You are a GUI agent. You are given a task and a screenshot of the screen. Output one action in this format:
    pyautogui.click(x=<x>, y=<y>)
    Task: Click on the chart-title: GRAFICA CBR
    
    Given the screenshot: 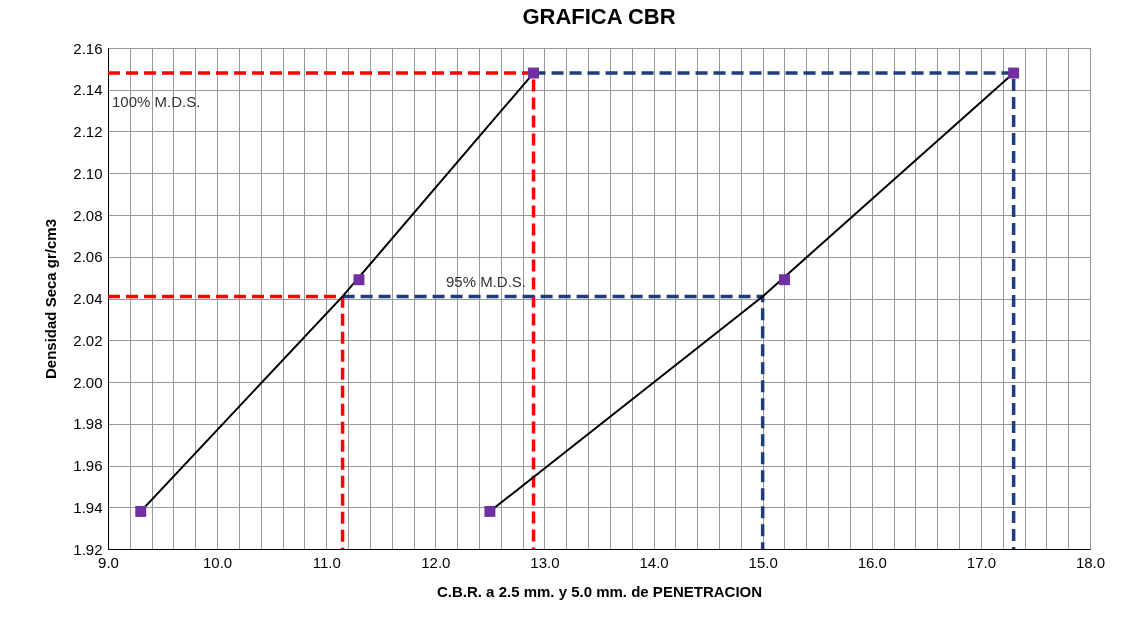 What is the action you would take?
    pyautogui.click(x=599, y=16)
    